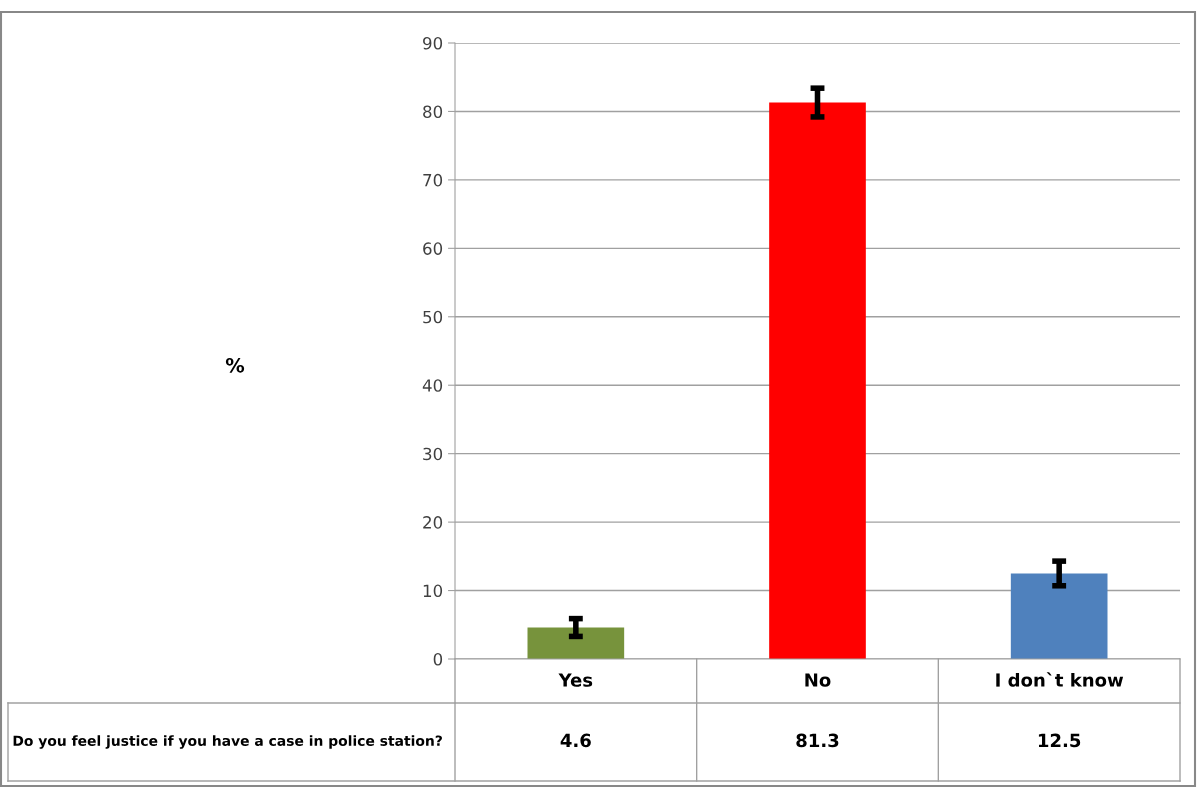  I want to click on text: Do you feel justice if you have a case in police station?, so click(227, 742).